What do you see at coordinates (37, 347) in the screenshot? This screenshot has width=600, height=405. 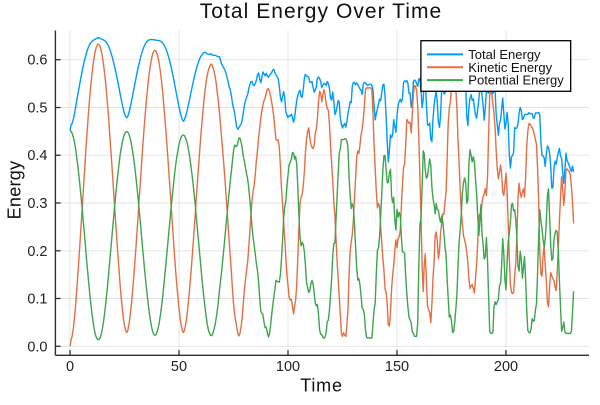 I see `svg-text: 0.0` at bounding box center [37, 347].